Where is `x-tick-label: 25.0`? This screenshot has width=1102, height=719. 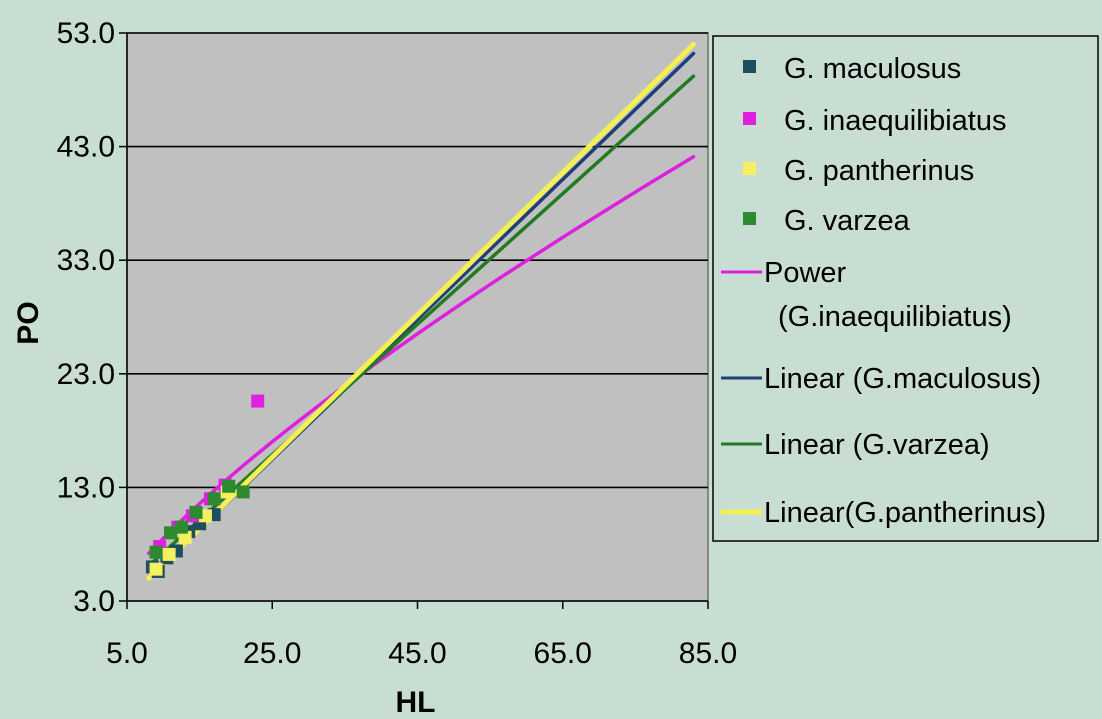 x-tick-label: 25.0 is located at coordinates (272, 653).